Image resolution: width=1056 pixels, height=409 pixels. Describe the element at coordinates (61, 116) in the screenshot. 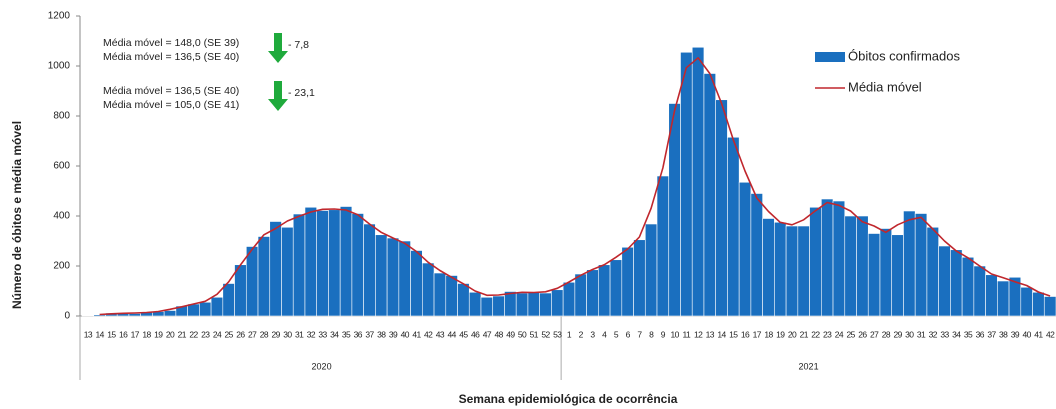

I see `y-tick-label: 800` at that location.